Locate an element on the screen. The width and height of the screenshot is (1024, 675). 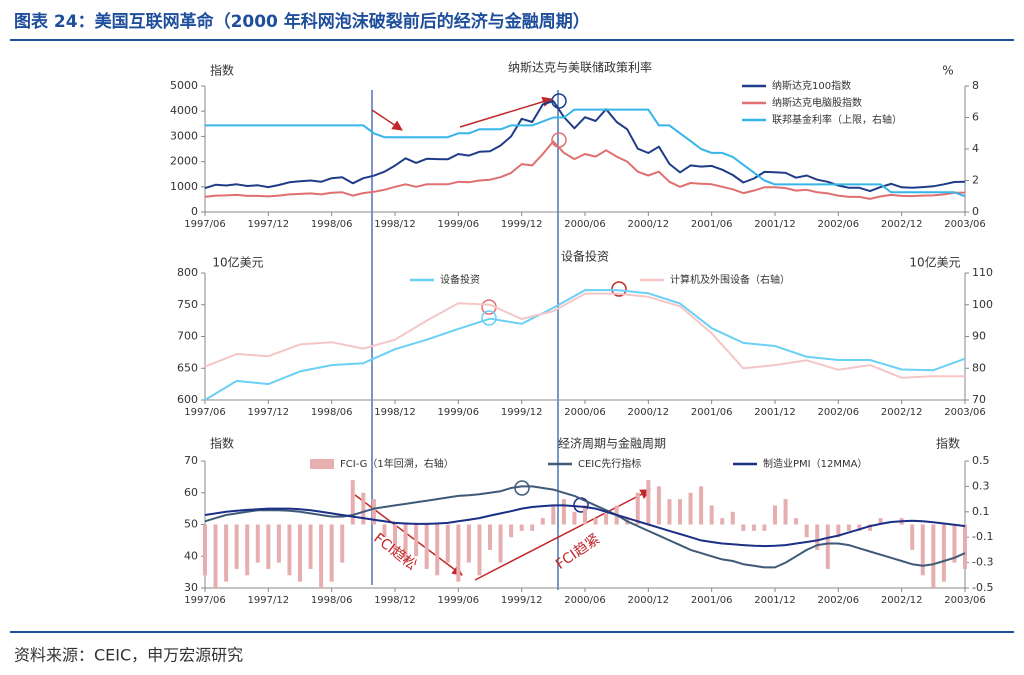
x-tick-label: 1997/06 is located at coordinates (205, 600).